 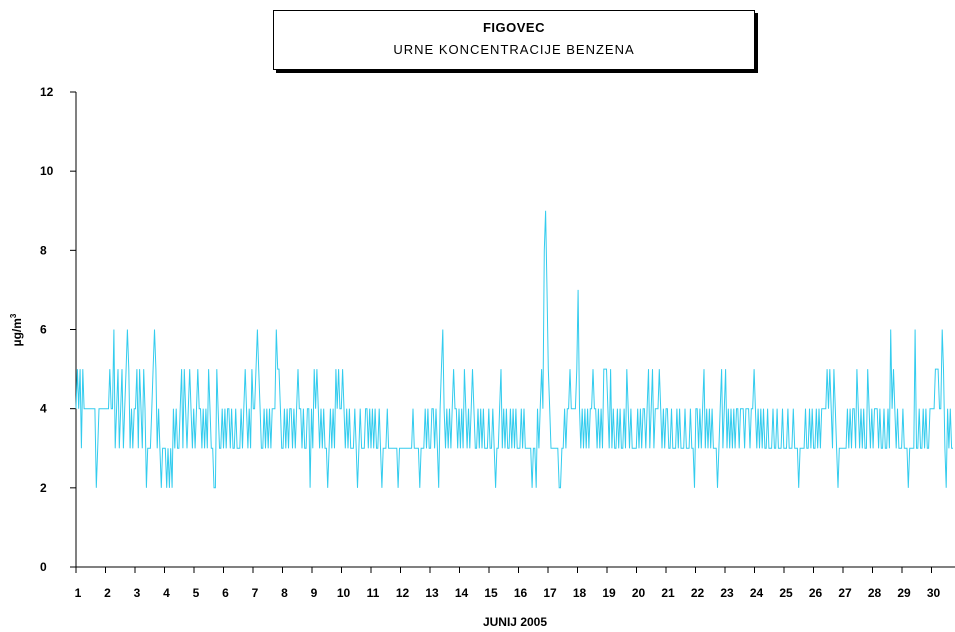 What do you see at coordinates (513, 27) in the screenshot?
I see `chart-title: FIGOVEC` at bounding box center [513, 27].